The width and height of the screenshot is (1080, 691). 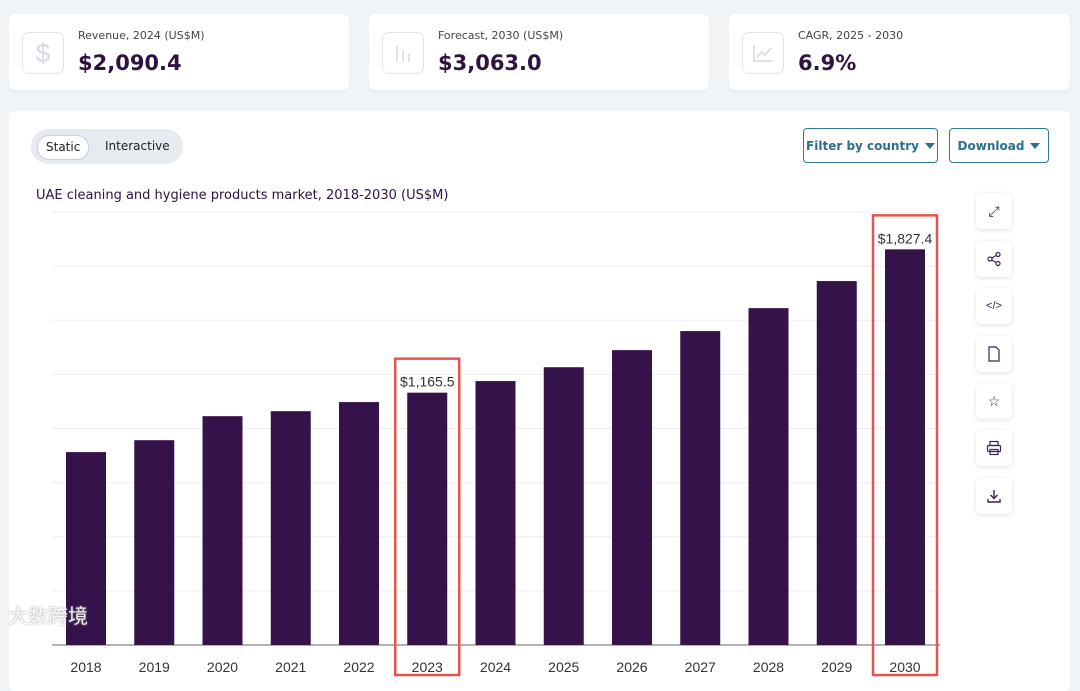 I want to click on document-icon, so click(x=994, y=354).